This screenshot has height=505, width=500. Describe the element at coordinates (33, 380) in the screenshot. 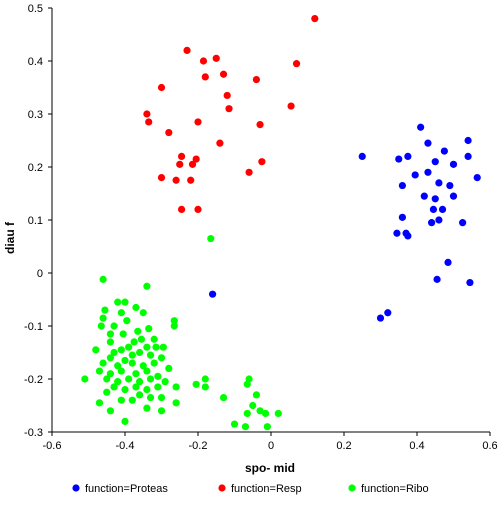

I see `y-tick-label: -0.2` at that location.